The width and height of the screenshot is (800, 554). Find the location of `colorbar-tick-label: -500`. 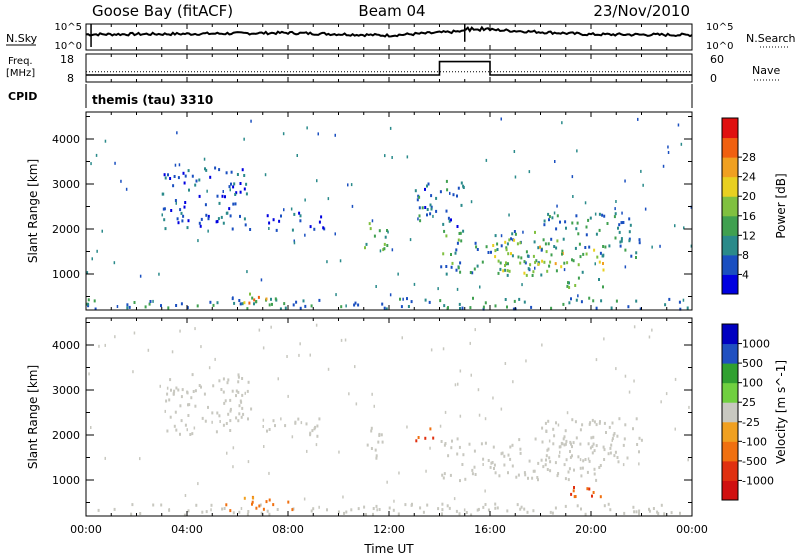

colorbar-tick-label: -500 is located at coordinates (754, 461).